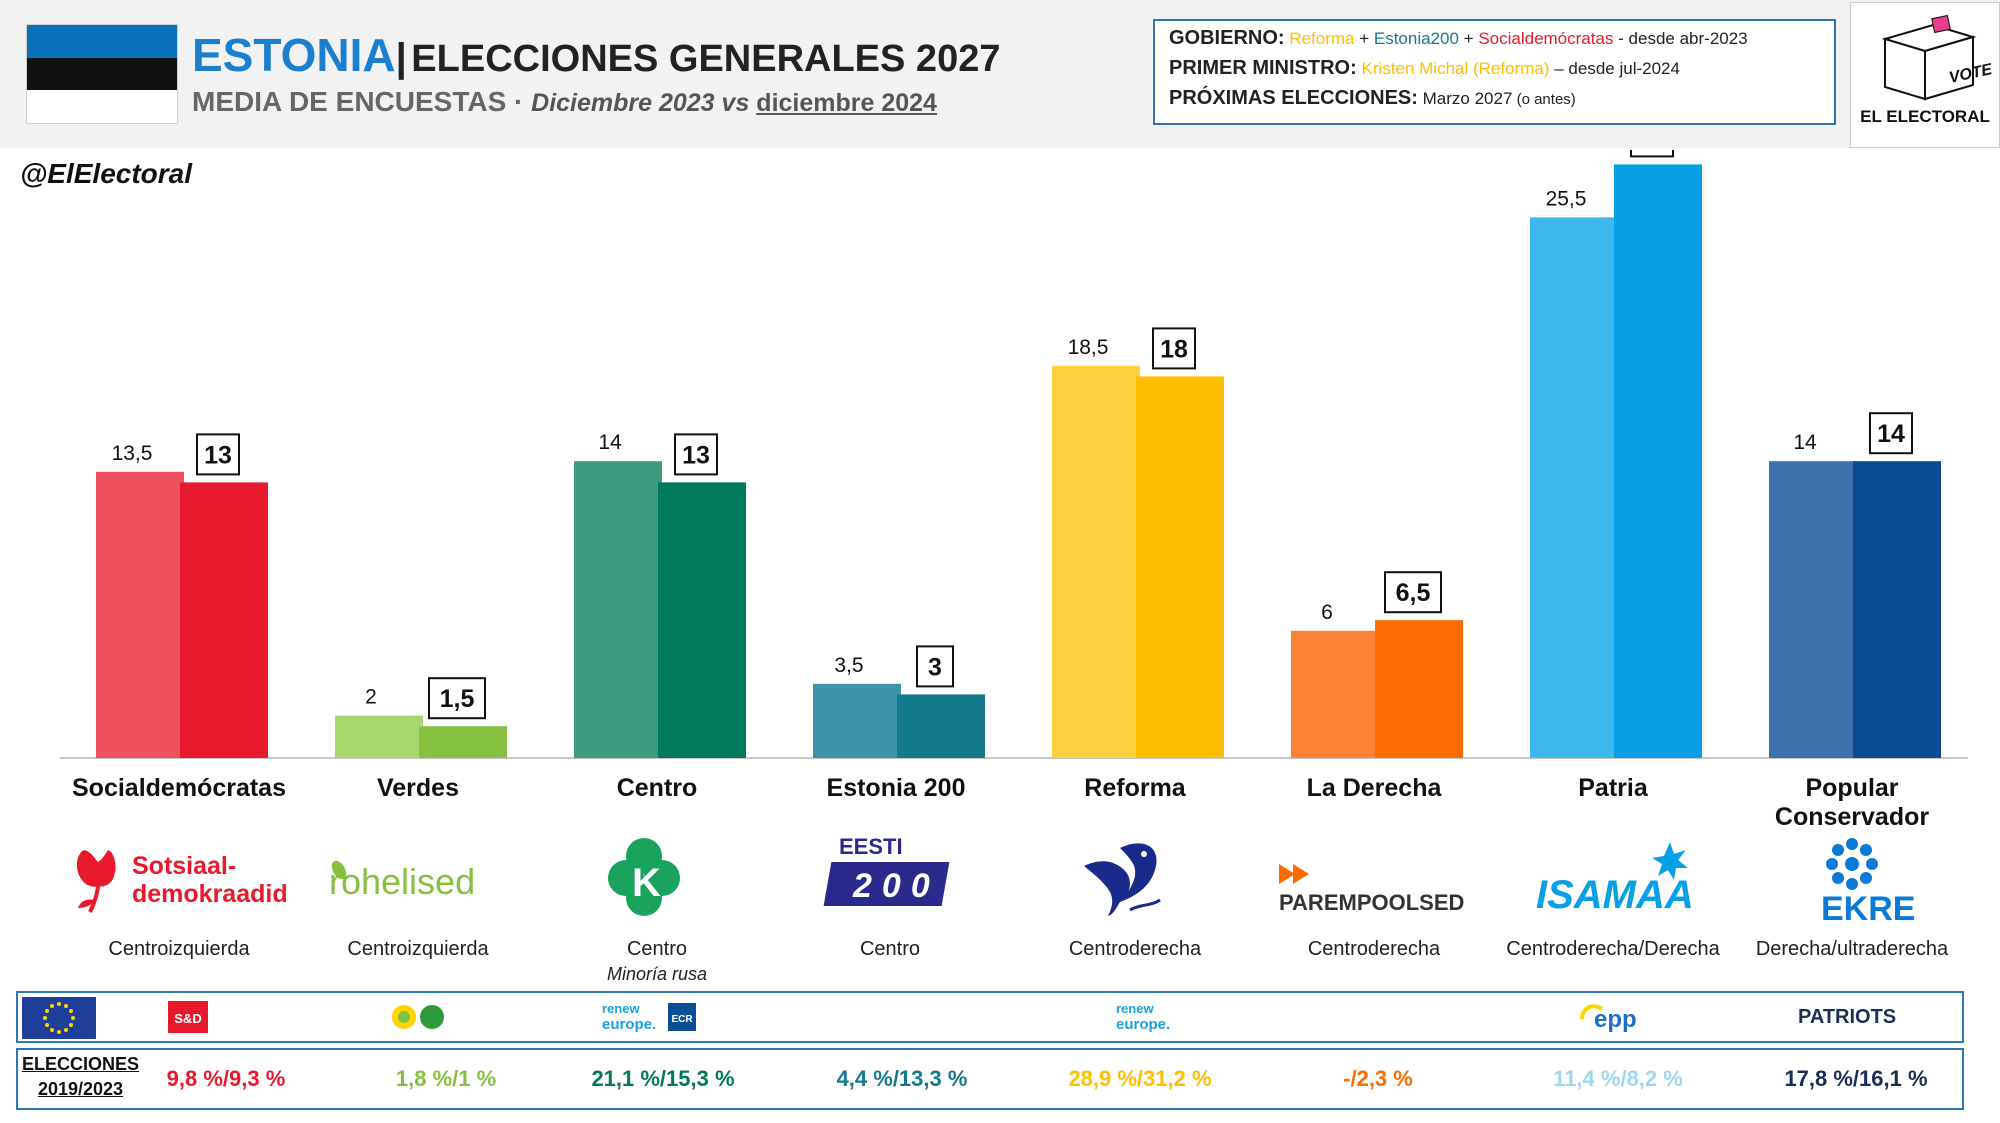  Describe the element at coordinates (896, 875) in the screenshot. I see `logo-eesti200: EESTI 200` at that location.